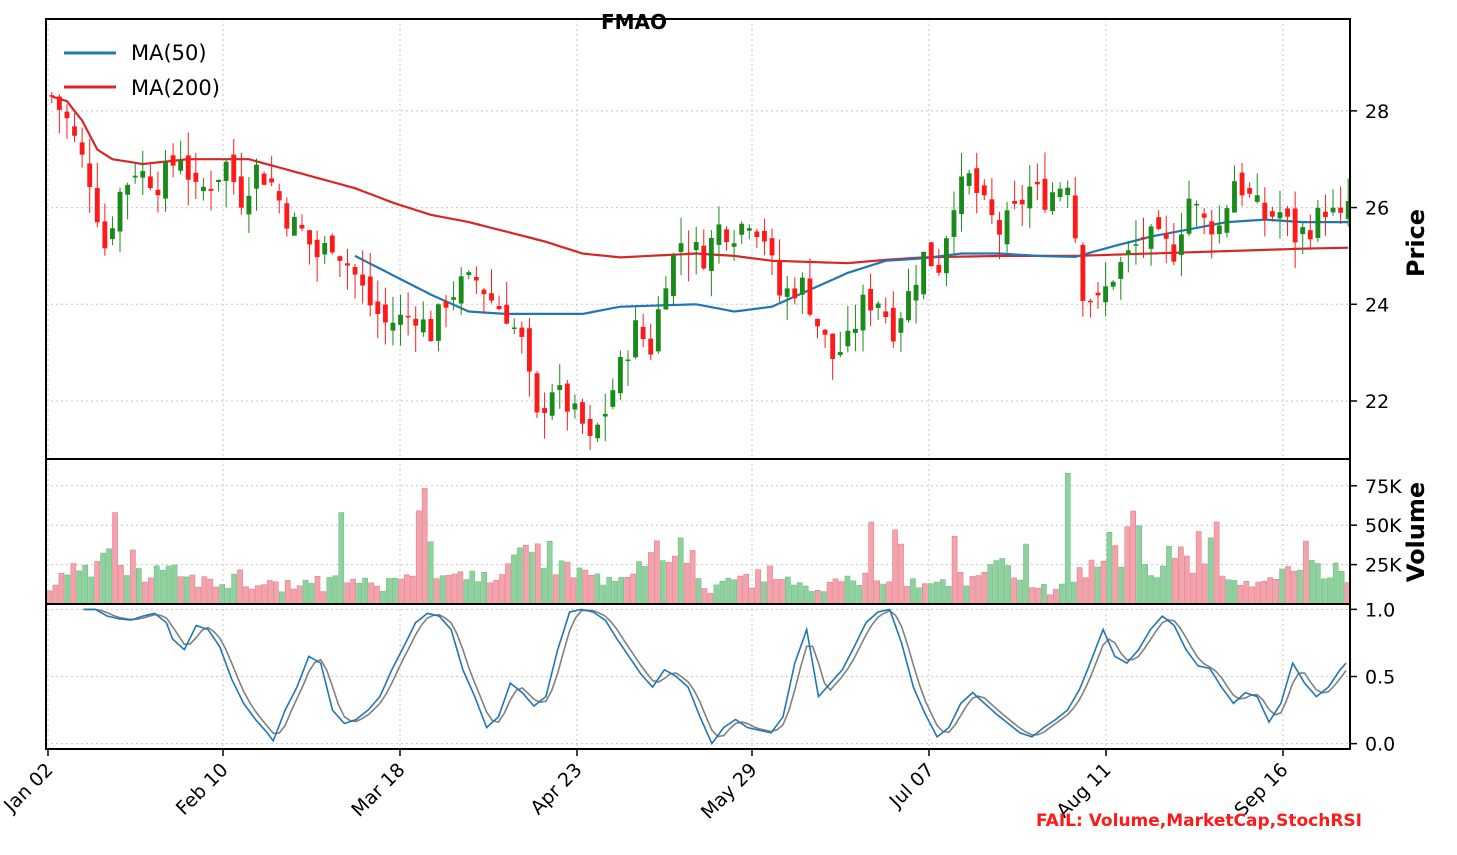  I want to click on validation-status-text: FAIL: Volume,MarketCap,StochRSI, so click(1199, 821).